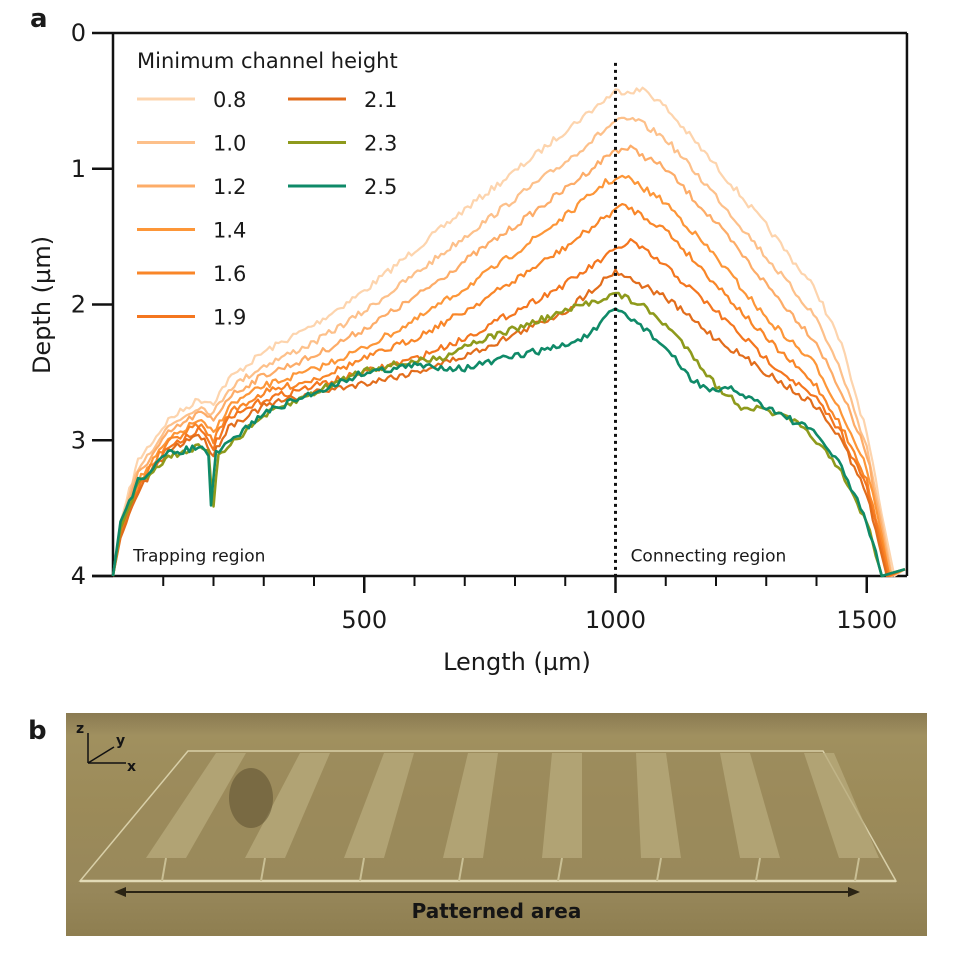  Describe the element at coordinates (229, 318) in the screenshot. I see `legend-label-1-9: 1.9` at that location.